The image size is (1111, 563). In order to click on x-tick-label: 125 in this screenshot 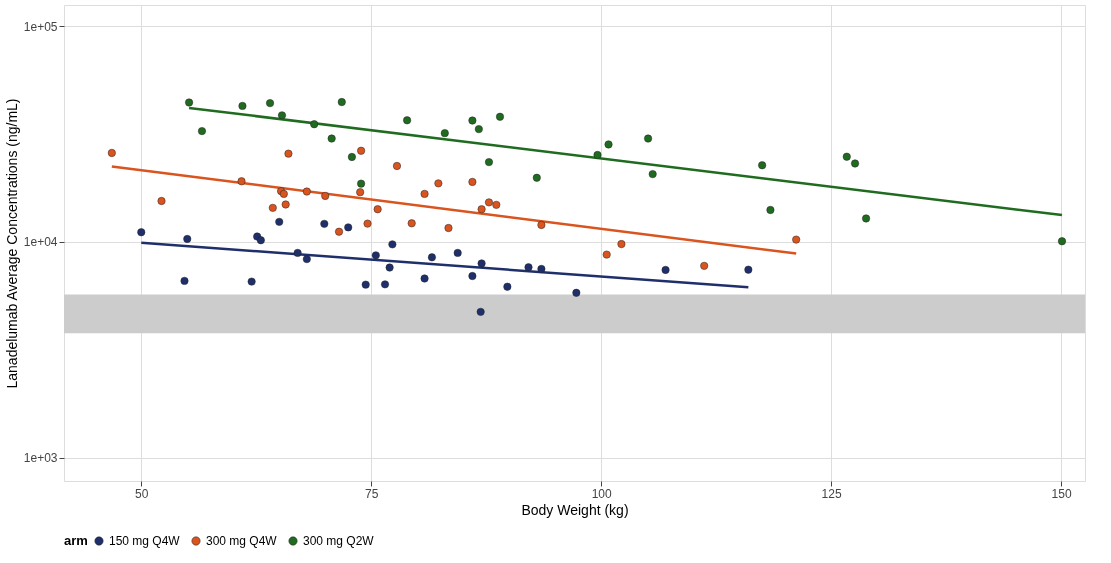, I will do `click(831, 493)`.